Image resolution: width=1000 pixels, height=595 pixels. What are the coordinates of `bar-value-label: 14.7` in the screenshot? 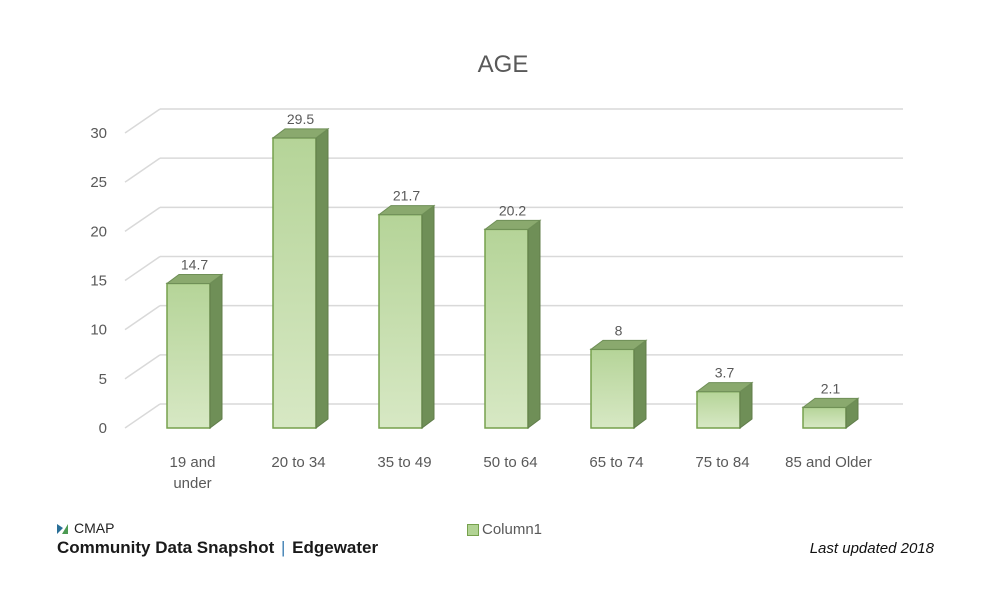 It's located at (194, 264).